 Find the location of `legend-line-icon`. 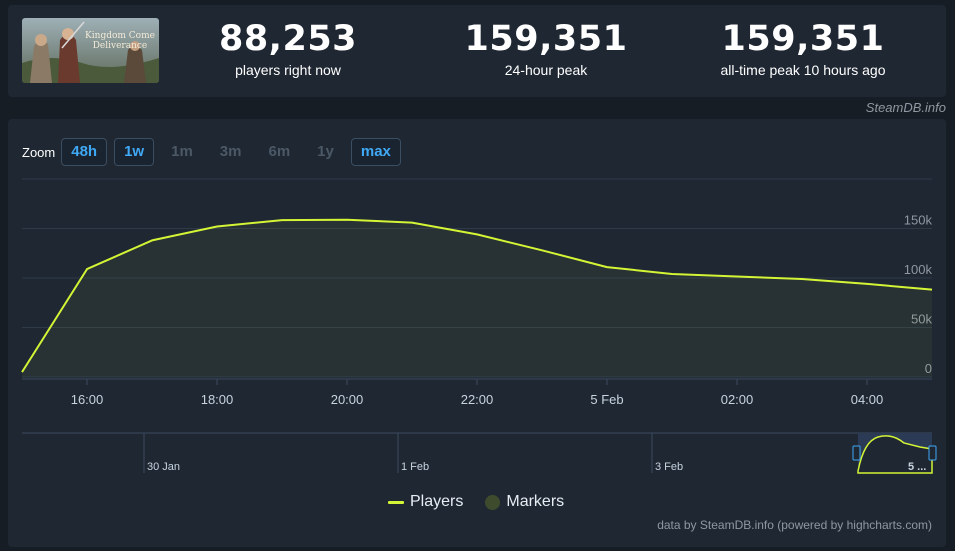

legend-line-icon is located at coordinates (396, 502).